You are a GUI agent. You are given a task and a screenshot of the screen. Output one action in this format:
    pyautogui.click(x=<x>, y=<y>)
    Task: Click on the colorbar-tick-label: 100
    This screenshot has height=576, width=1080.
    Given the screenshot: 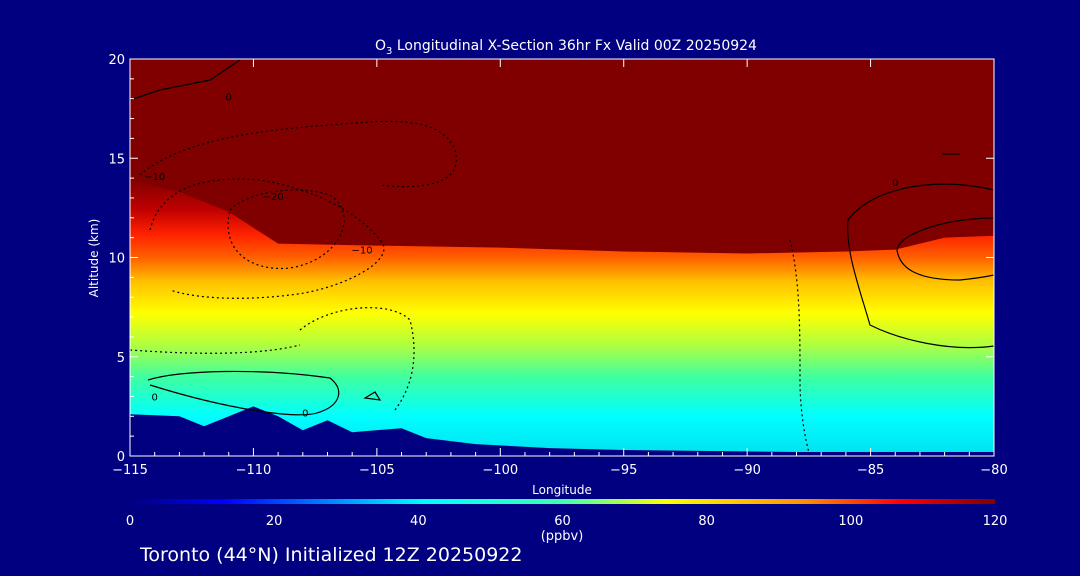 What is the action you would take?
    pyautogui.click(x=850, y=521)
    